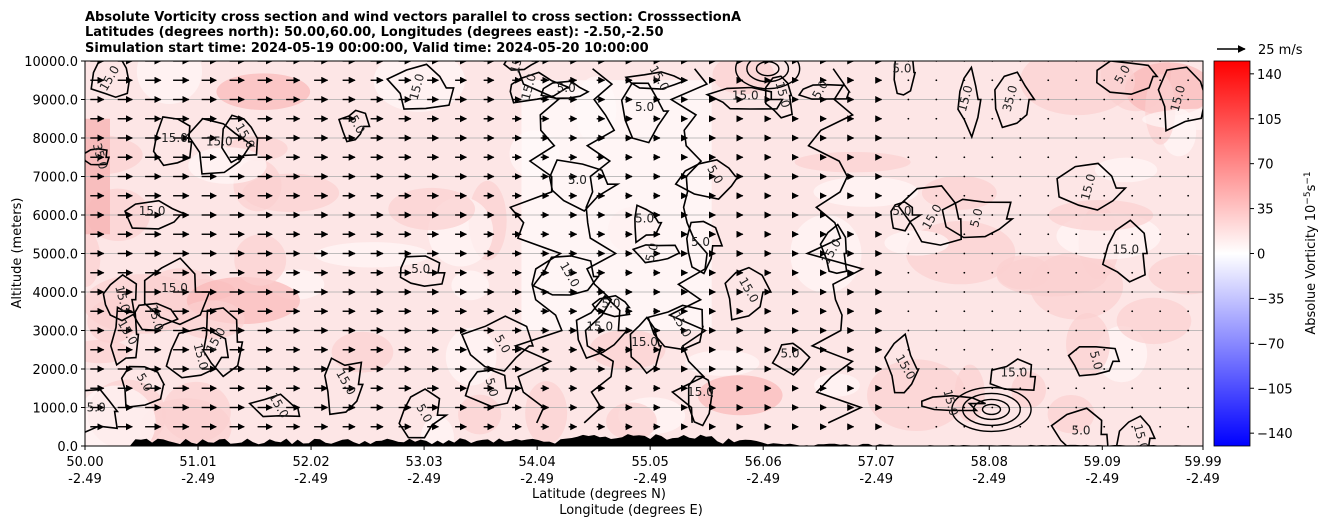 The width and height of the screenshot is (1332, 526). I want to click on x-tick-label: 56.06, so click(763, 462).